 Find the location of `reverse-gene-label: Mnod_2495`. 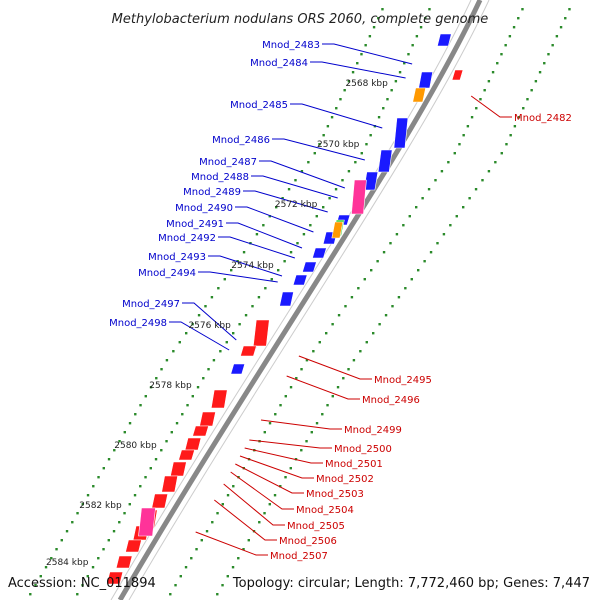

reverse-gene-label: Mnod_2495 is located at coordinates (403, 380).